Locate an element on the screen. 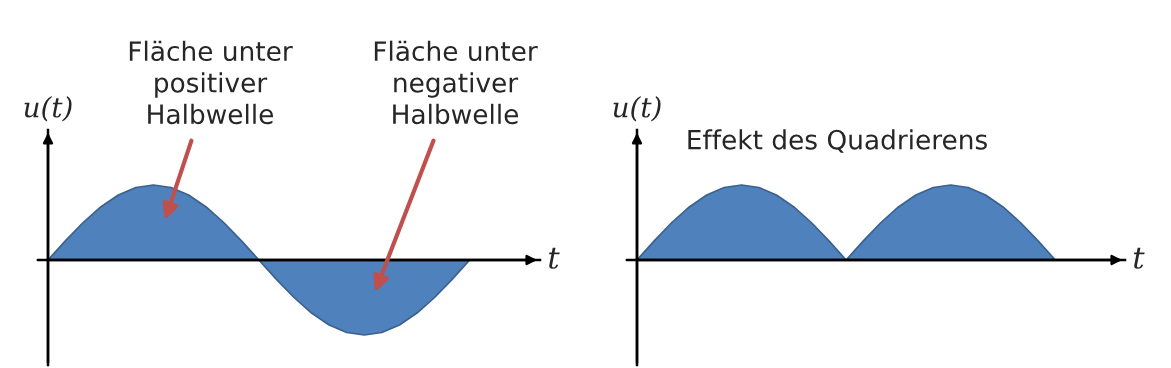  text: Fläche unter positiver Halbwelle is located at coordinates (211, 82).